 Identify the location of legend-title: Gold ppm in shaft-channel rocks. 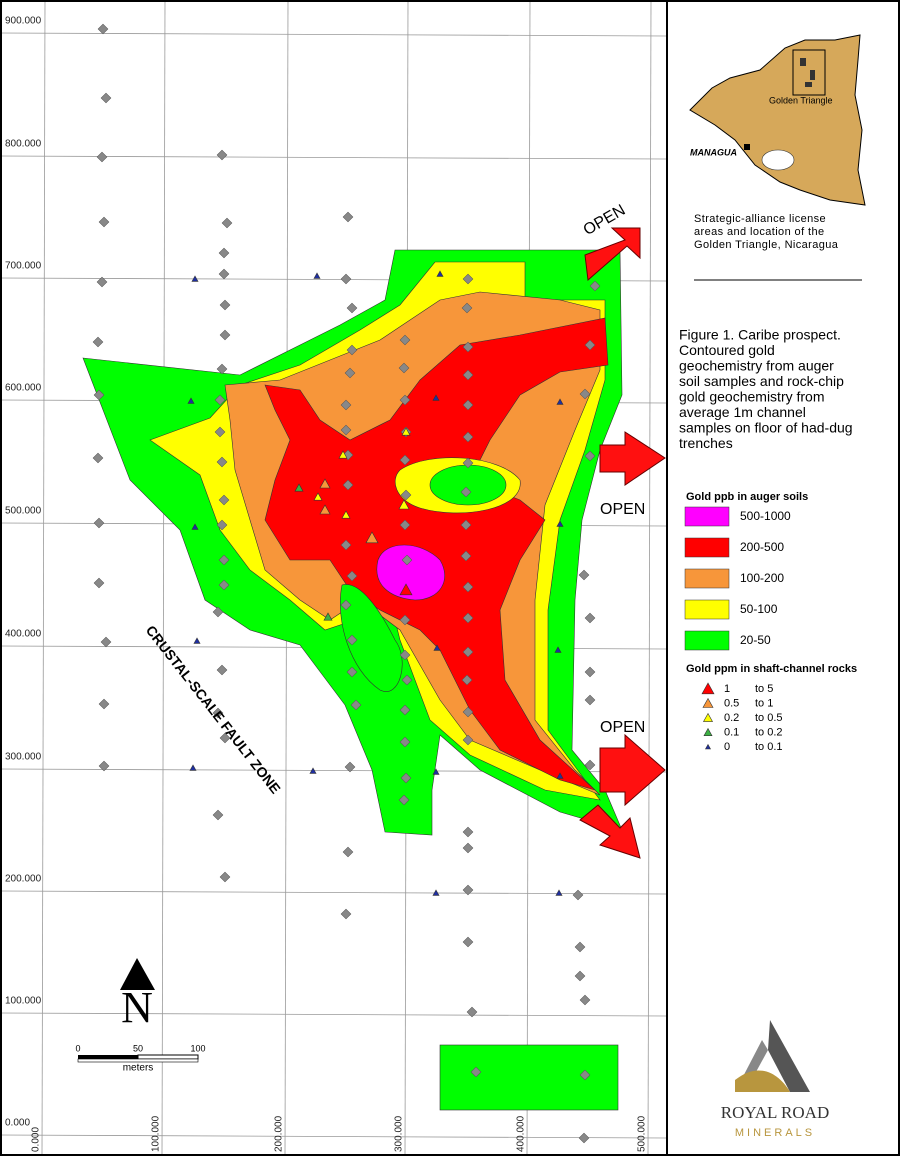
(771, 669).